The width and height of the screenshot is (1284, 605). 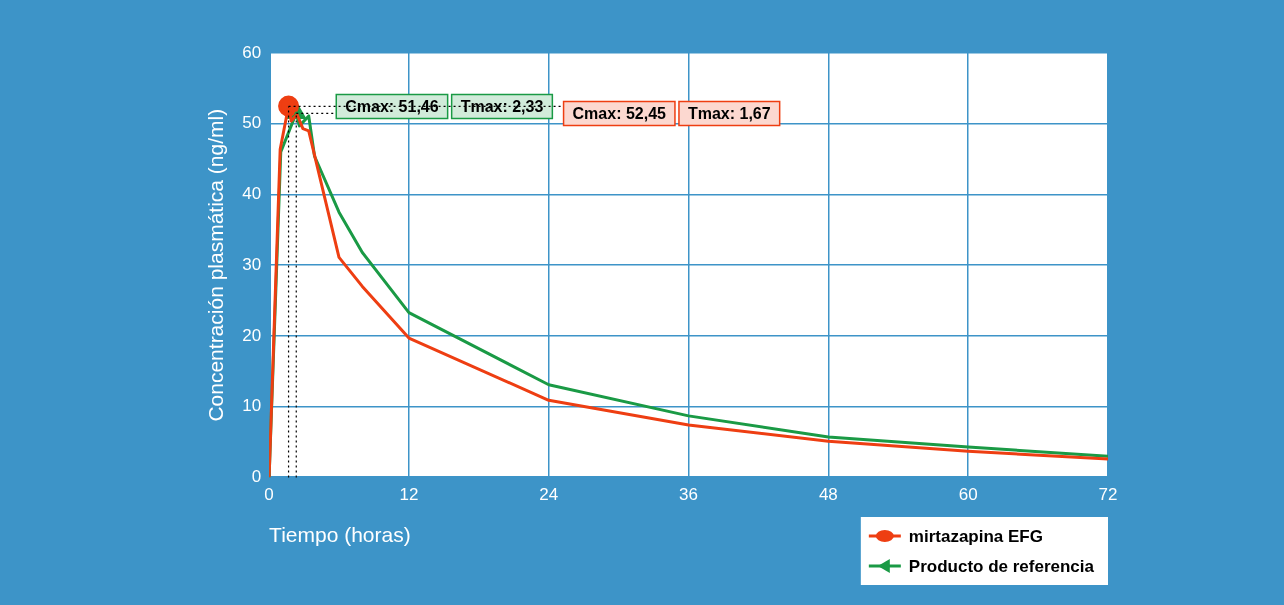 What do you see at coordinates (216, 265) in the screenshot?
I see `y-axis-title: Concentración plasmática (ng/ml)` at bounding box center [216, 265].